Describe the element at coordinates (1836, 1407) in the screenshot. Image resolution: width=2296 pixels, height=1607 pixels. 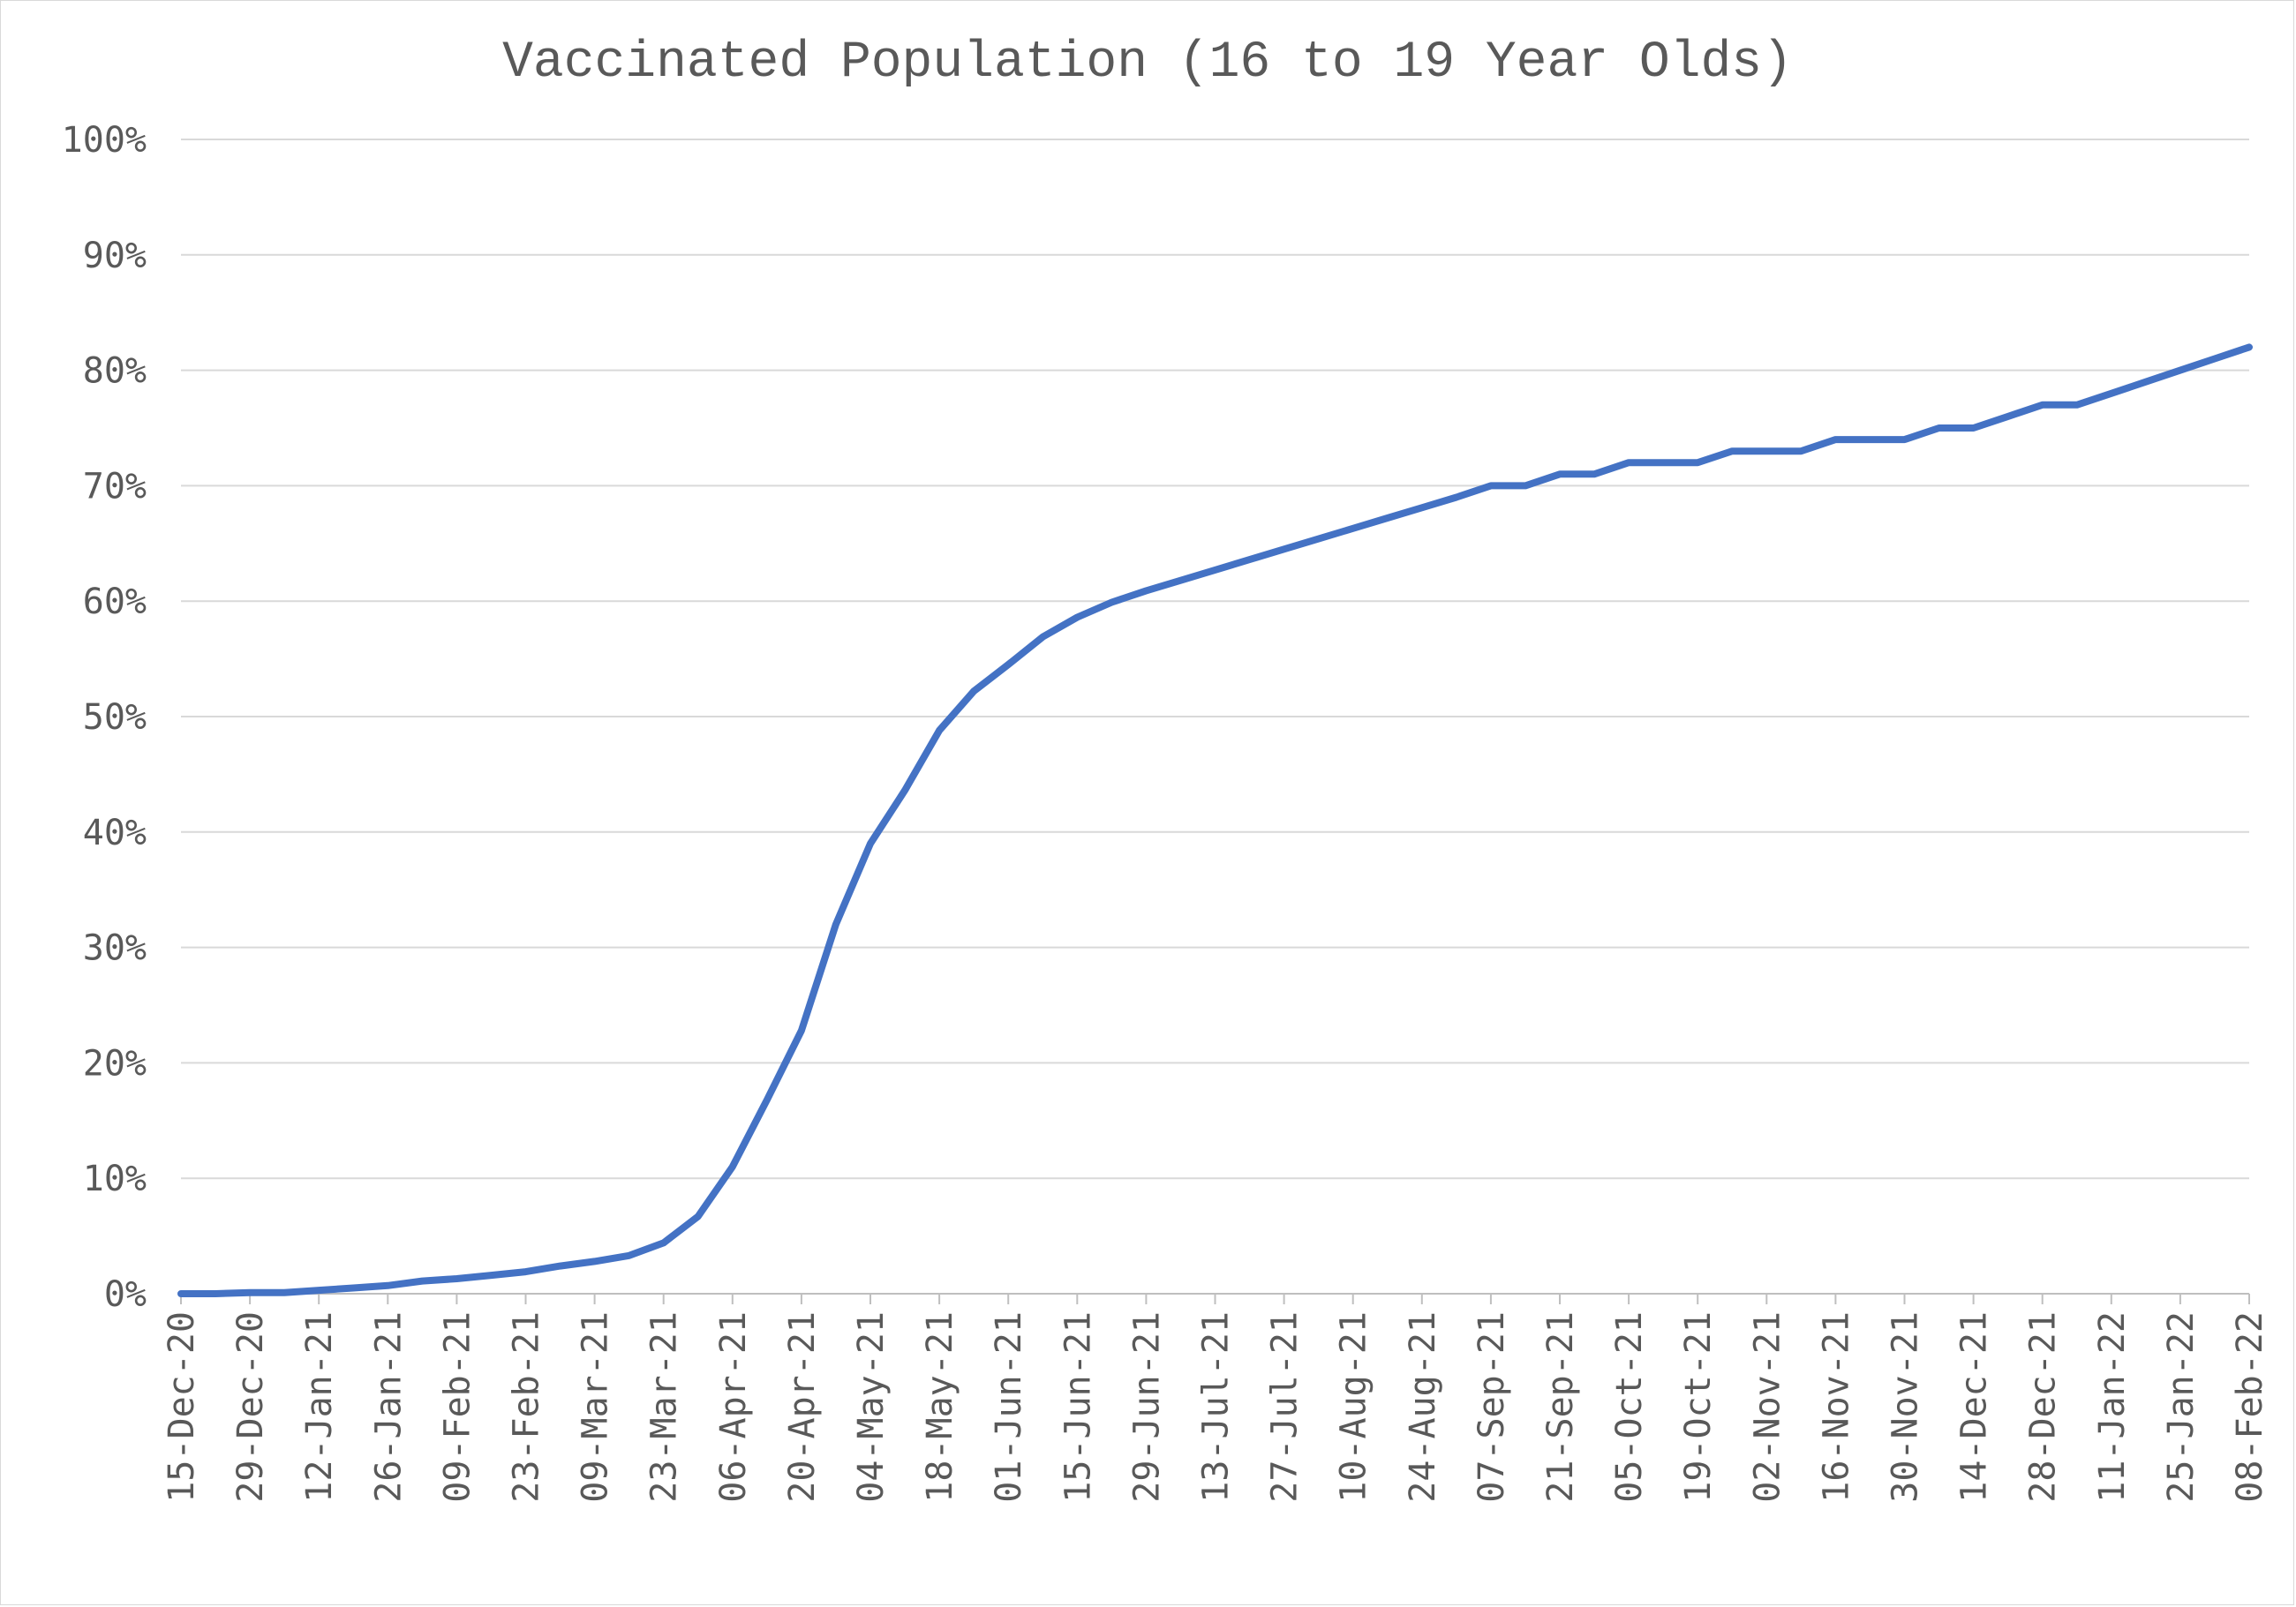
I see `x-tick-label: 16-Nov-21` at that location.